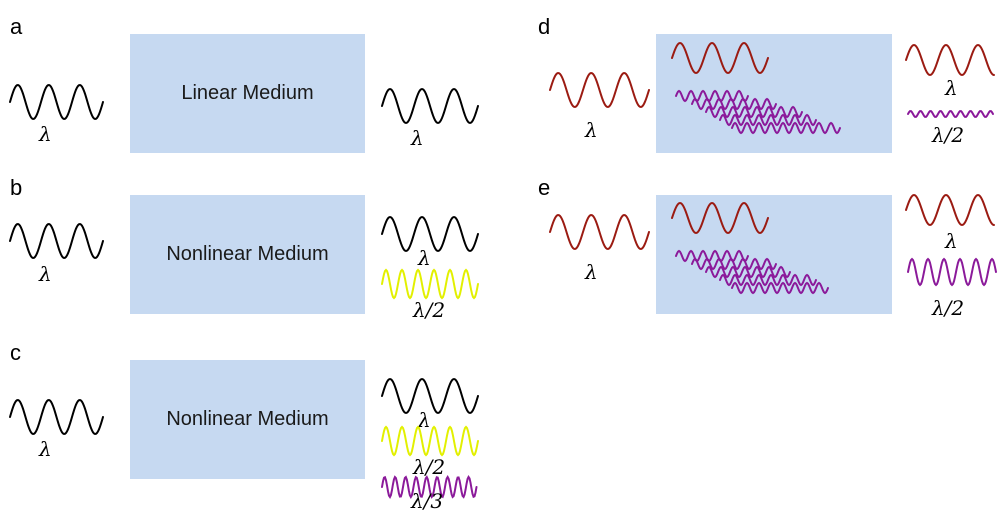 This screenshot has width=997, height=513. I want to click on input-wave-e, so click(599, 232).